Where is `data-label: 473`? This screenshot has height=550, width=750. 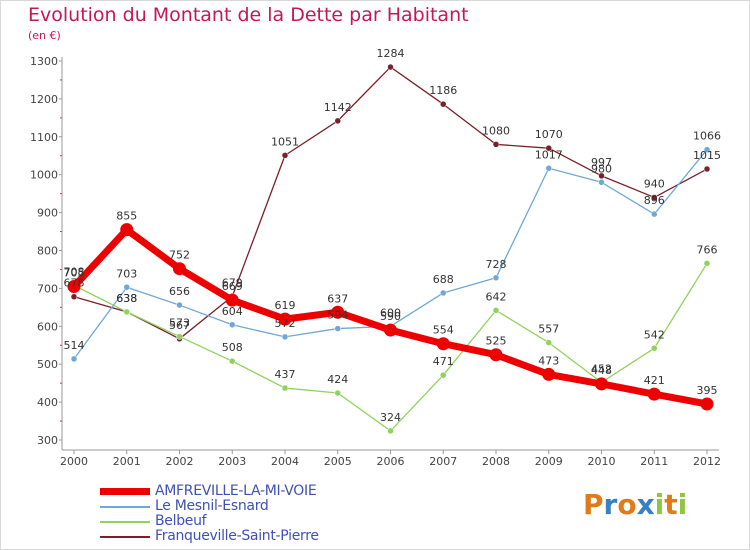 data-label: 473 is located at coordinates (548, 360).